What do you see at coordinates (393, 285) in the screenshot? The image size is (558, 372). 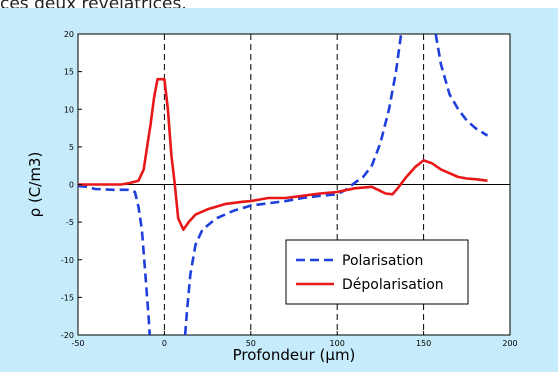 I see `legend-label: Dépolarisation` at bounding box center [393, 285].